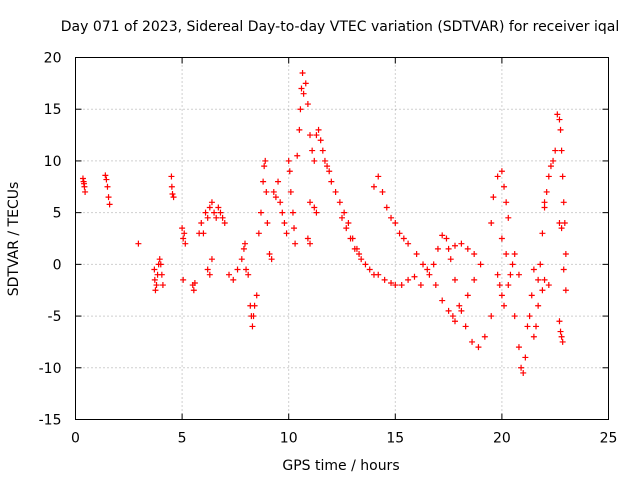 This screenshot has width=640, height=480. What do you see at coordinates (182, 439) in the screenshot?
I see `x-tick-label: 5` at bounding box center [182, 439].